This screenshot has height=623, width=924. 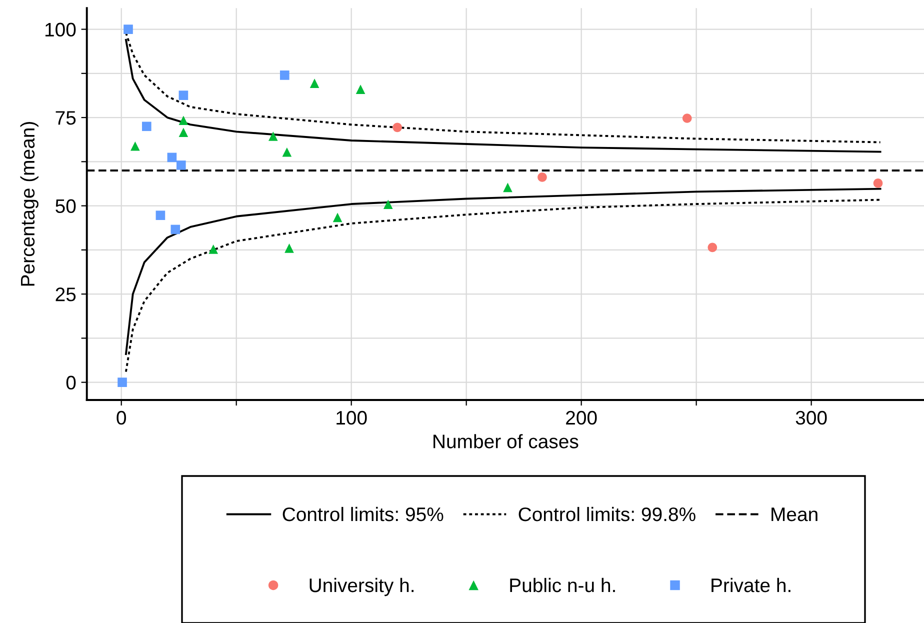 What do you see at coordinates (121, 417) in the screenshot?
I see `x-tick-label: 0` at bounding box center [121, 417].